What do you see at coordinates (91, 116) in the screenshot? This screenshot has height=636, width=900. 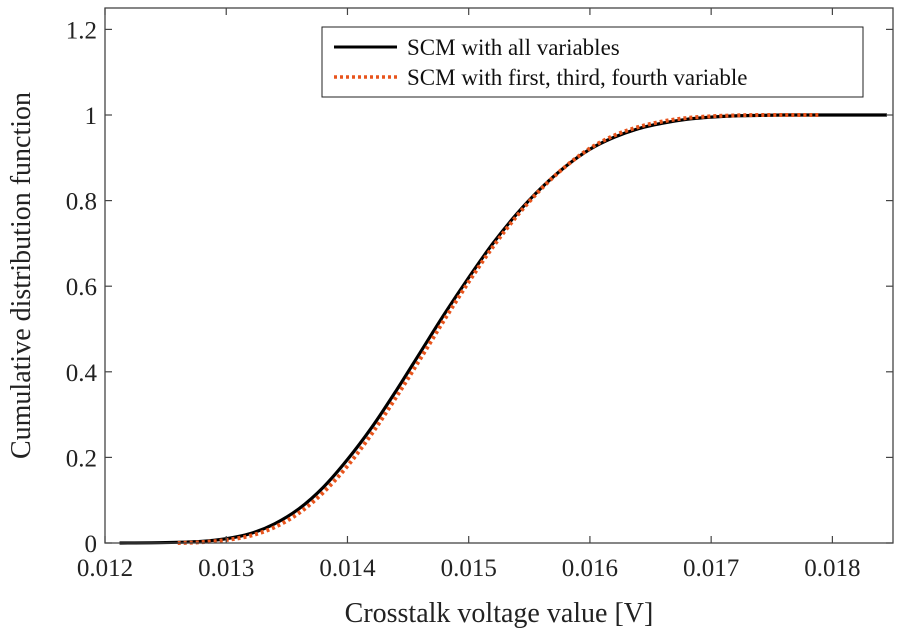 I see `y-tick-label: 1` at bounding box center [91, 116].